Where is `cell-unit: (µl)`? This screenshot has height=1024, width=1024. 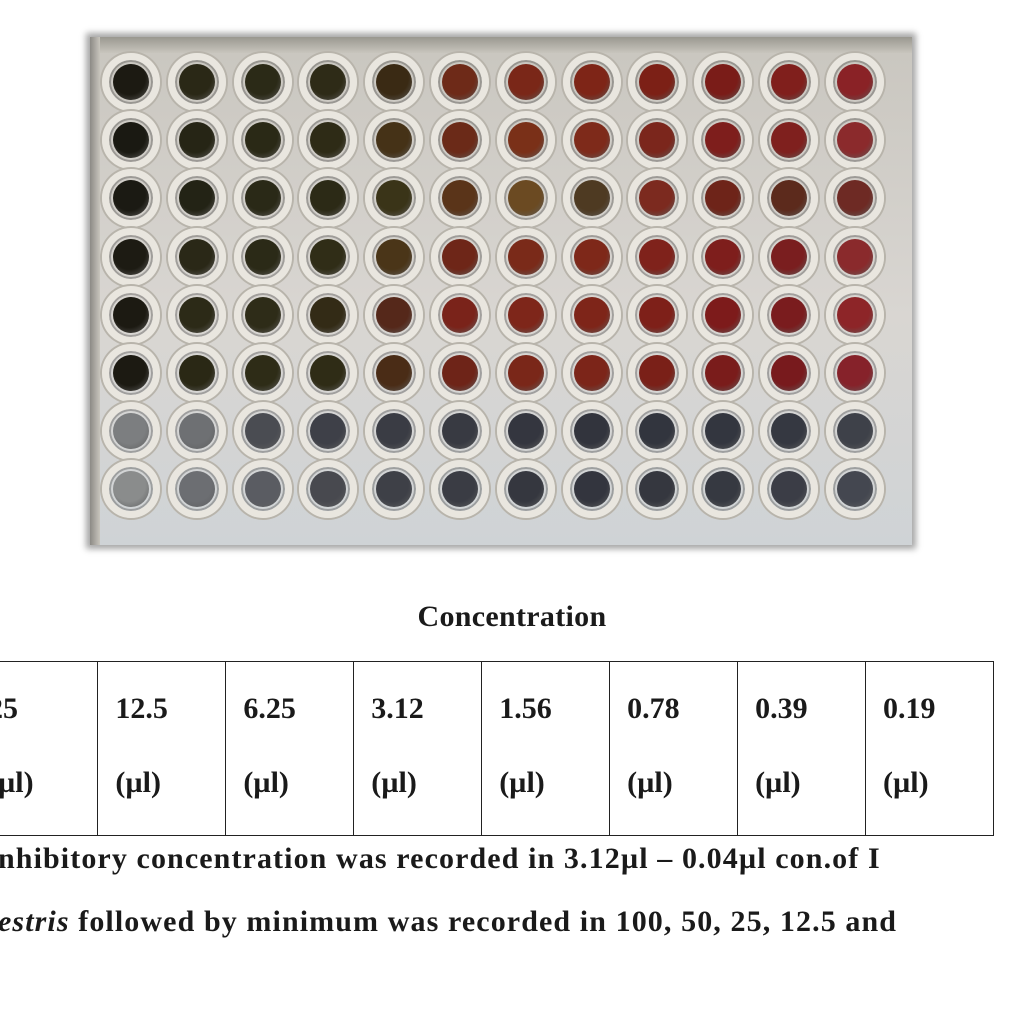 cell-unit: (µl) is located at coordinates (394, 782).